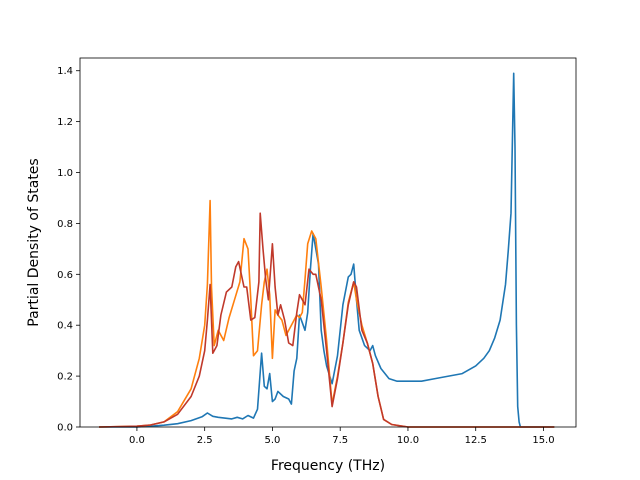  What do you see at coordinates (34, 242) in the screenshot?
I see `y-axis-label: Partial Density of States` at bounding box center [34, 242].